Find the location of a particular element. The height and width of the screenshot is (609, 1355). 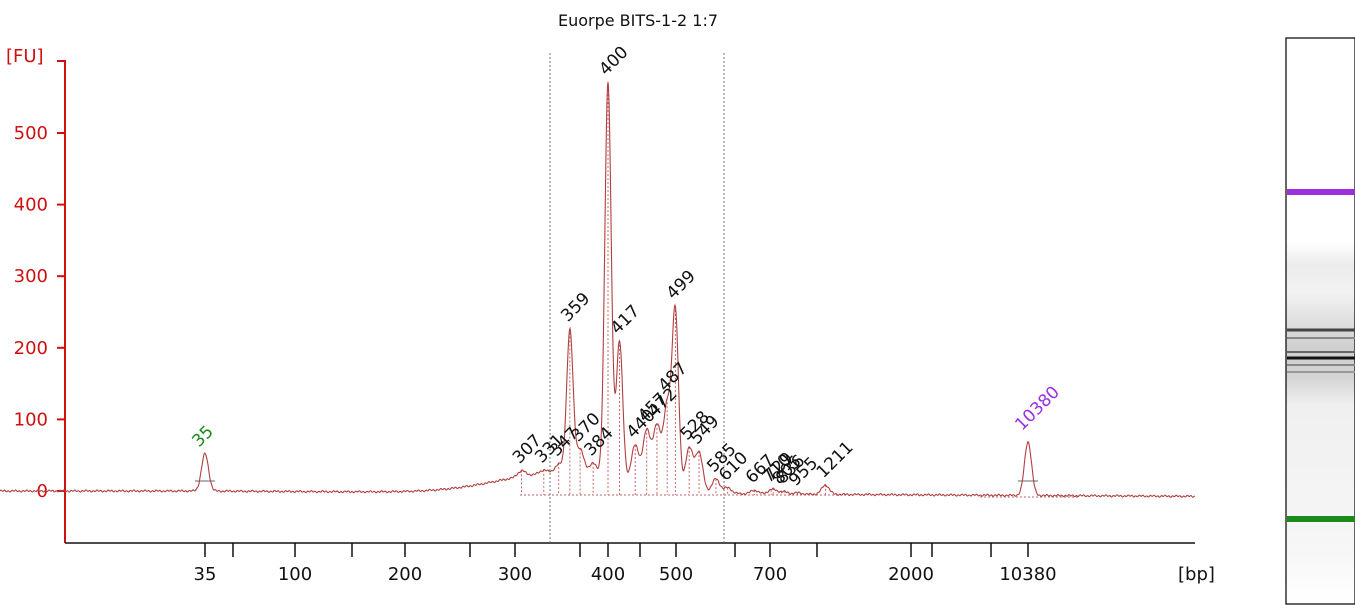

y-tick-label: 100 is located at coordinates (31, 419).